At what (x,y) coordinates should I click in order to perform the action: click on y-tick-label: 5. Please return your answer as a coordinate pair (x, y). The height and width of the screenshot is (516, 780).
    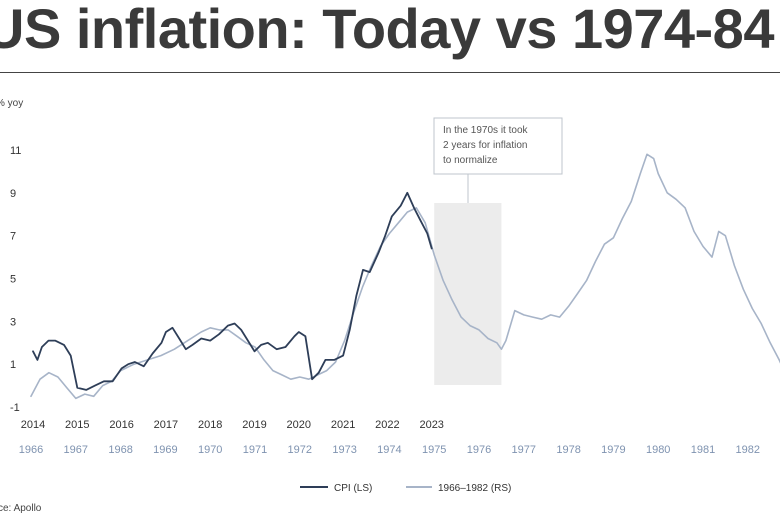
    Looking at the image, I should click on (13, 280).